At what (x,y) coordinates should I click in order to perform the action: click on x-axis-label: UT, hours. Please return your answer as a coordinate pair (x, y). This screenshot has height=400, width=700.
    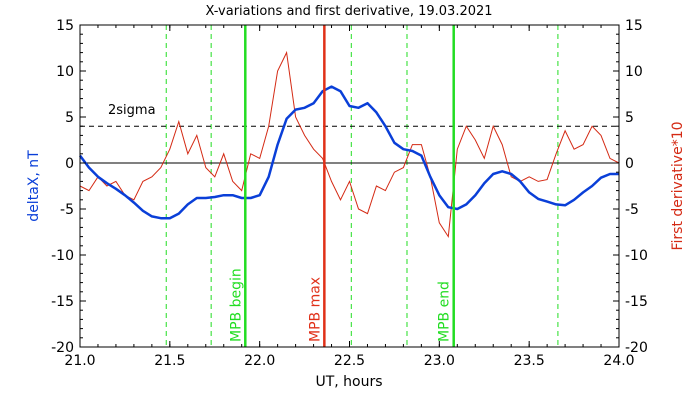
    Looking at the image, I should click on (348, 382).